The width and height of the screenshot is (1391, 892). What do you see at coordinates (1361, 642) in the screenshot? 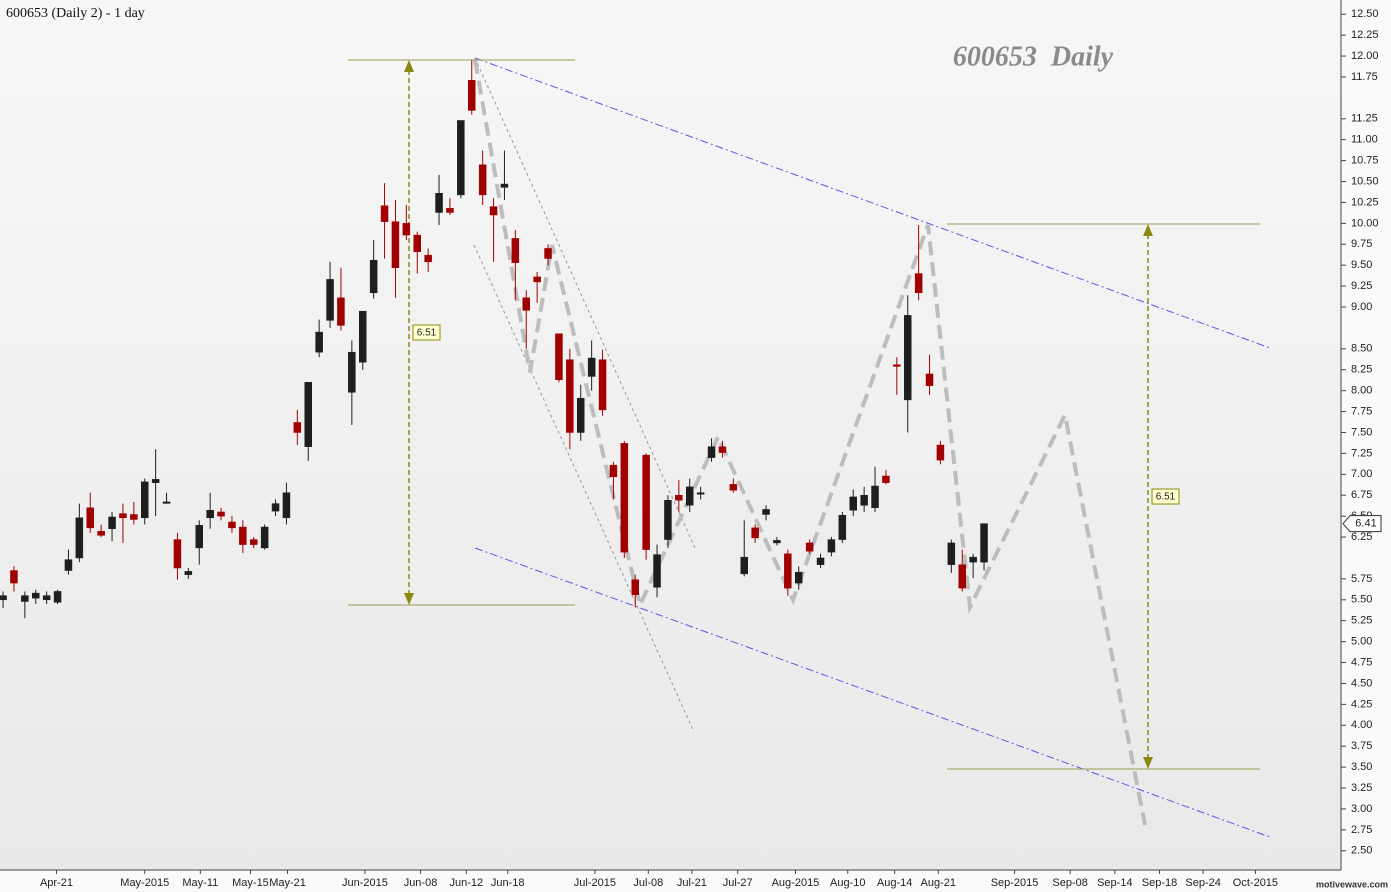
I see `y-tick-label: 5.00` at bounding box center [1361, 642].